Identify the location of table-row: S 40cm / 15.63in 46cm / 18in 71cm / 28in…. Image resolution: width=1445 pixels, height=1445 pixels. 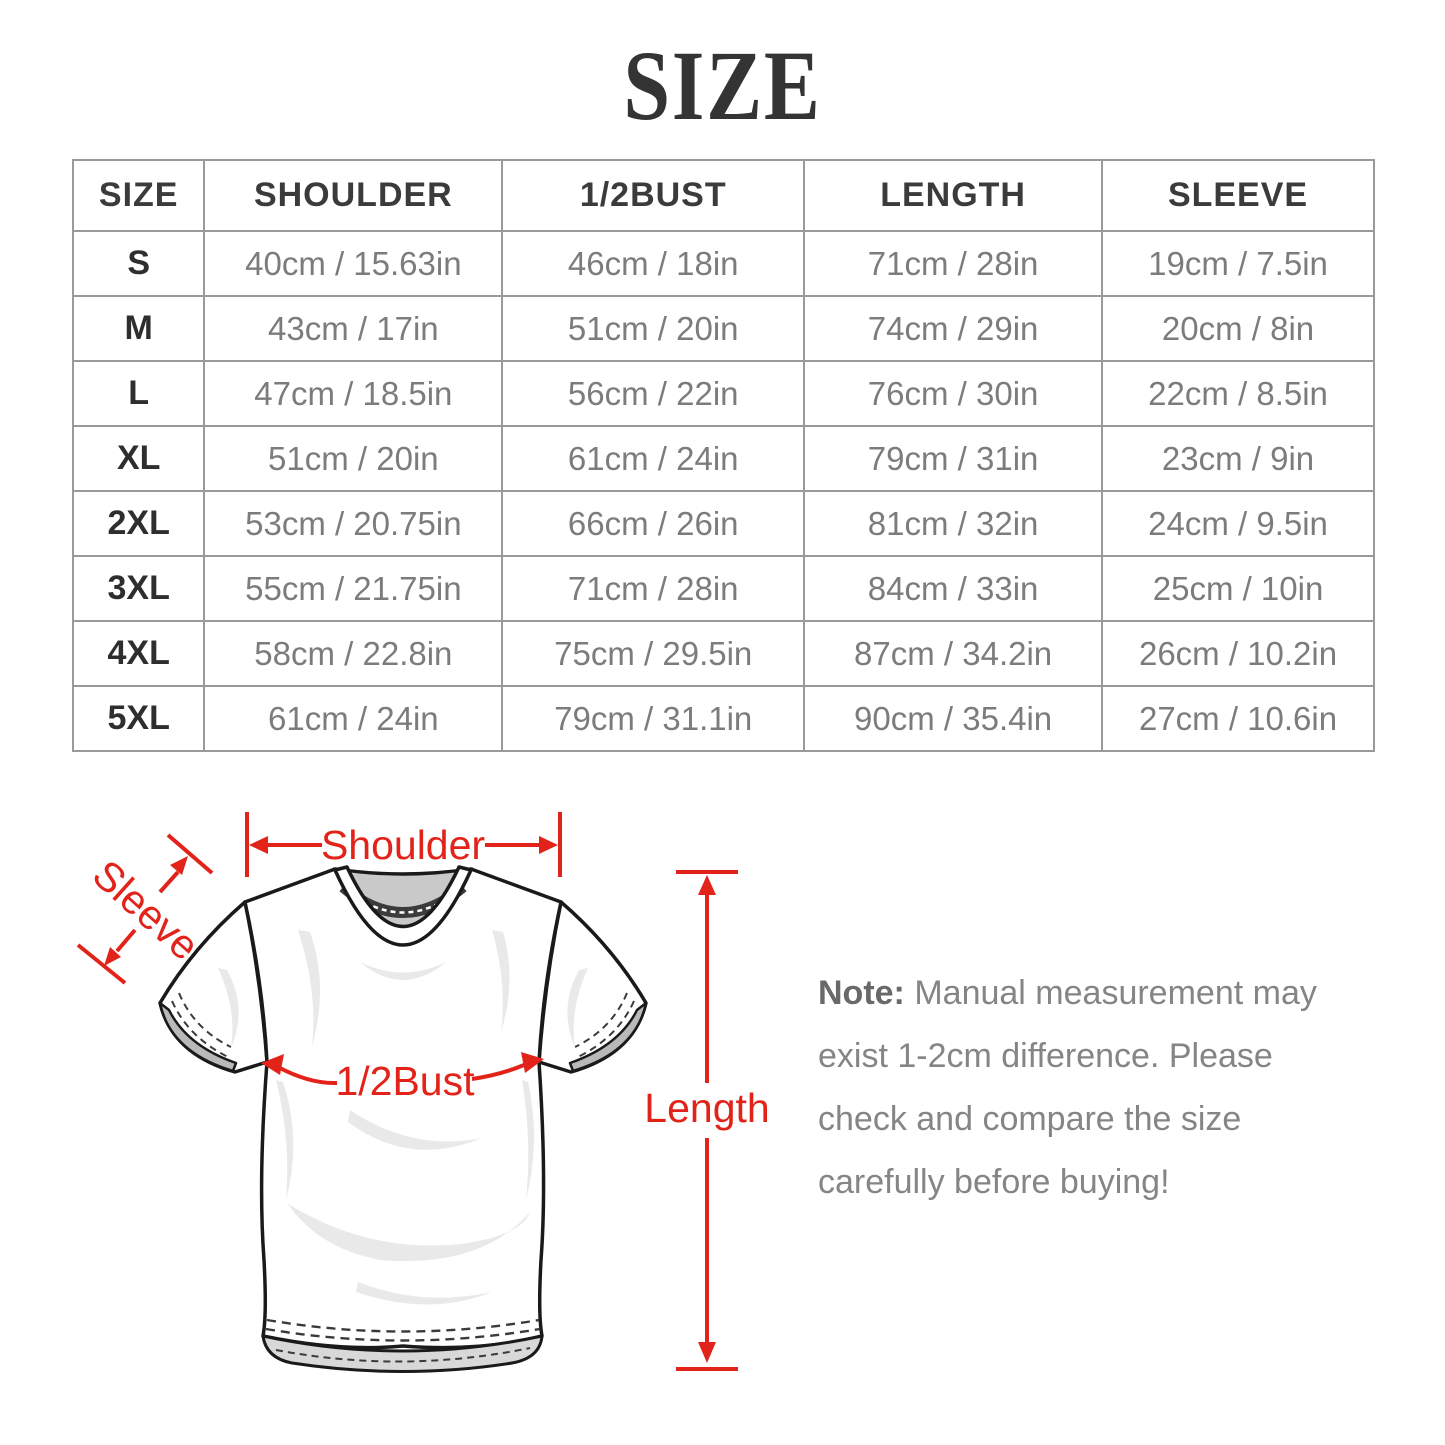
(723, 263).